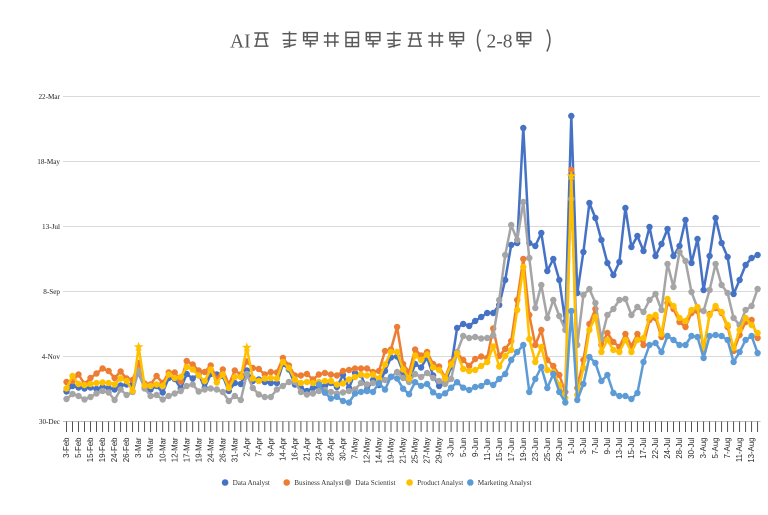  What do you see at coordinates (251, 483) in the screenshot?
I see `svg-text: Data Analyst` at bounding box center [251, 483].